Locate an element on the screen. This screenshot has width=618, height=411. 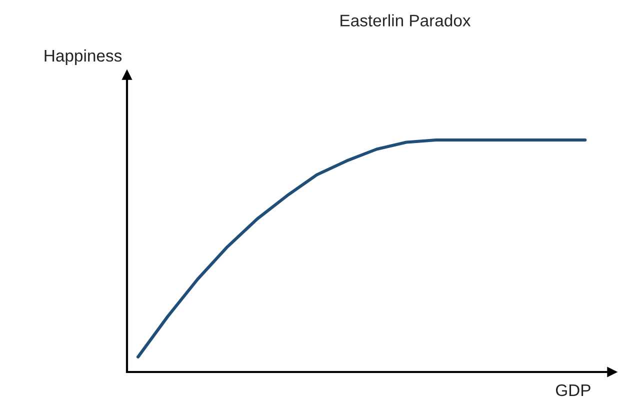
chart-title: Easterlin Paradox is located at coordinates (405, 20).